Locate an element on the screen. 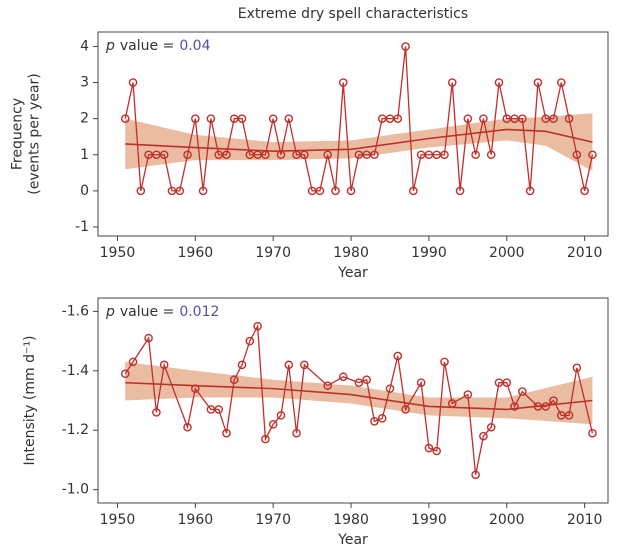 This screenshot has width=621, height=556. annotation: p value = 0.012 is located at coordinates (162, 312).